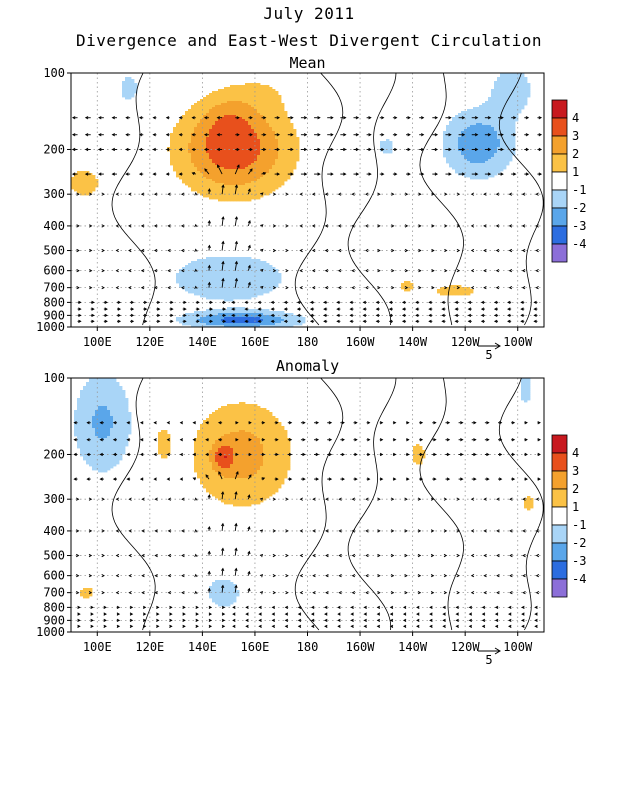 This screenshot has width=618, height=800. Describe the element at coordinates (307, 63) in the screenshot. I see `panel-title: Mean` at that location.